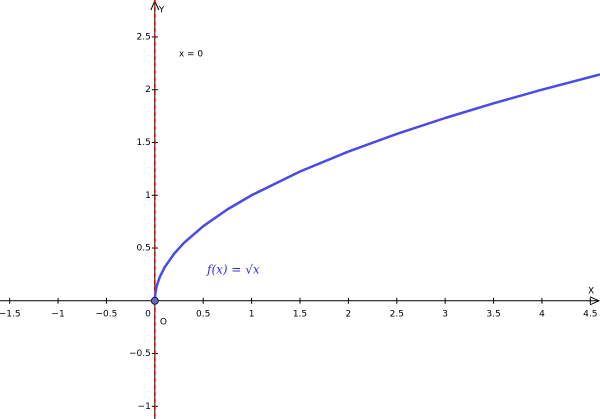 The width and height of the screenshot is (600, 419). I want to click on x-tick-label: 1, so click(252, 314).